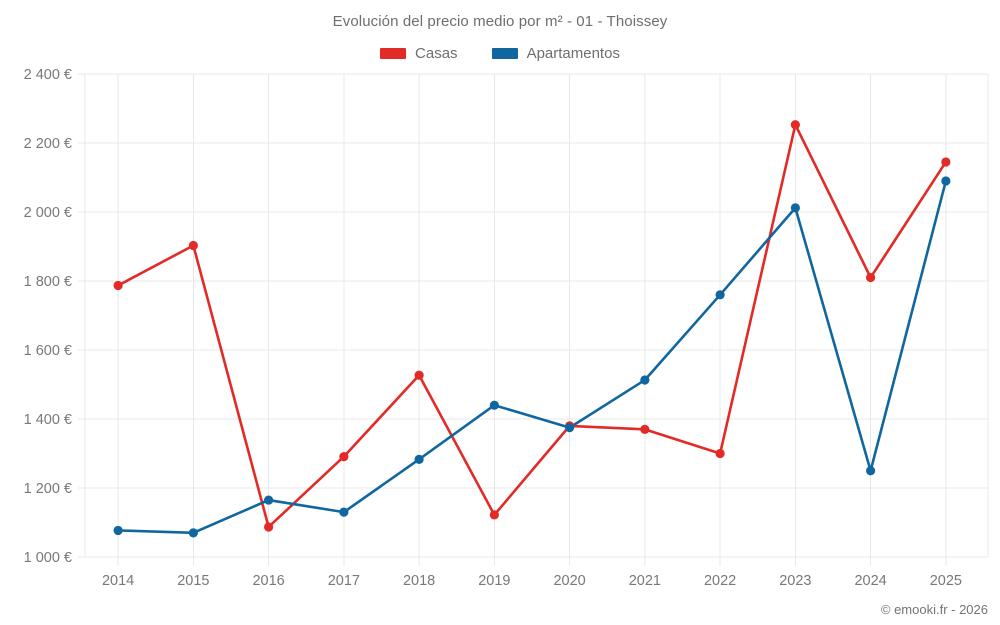  Describe the element at coordinates (48, 213) in the screenshot. I see `y-axis-tick-label: 2 000 €` at that location.